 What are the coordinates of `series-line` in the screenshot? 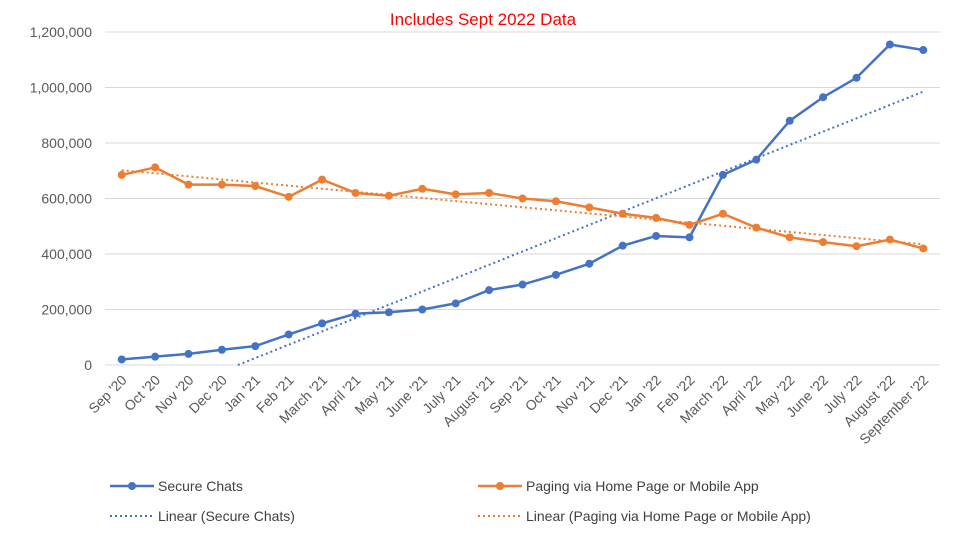 It's located at (522, 208).